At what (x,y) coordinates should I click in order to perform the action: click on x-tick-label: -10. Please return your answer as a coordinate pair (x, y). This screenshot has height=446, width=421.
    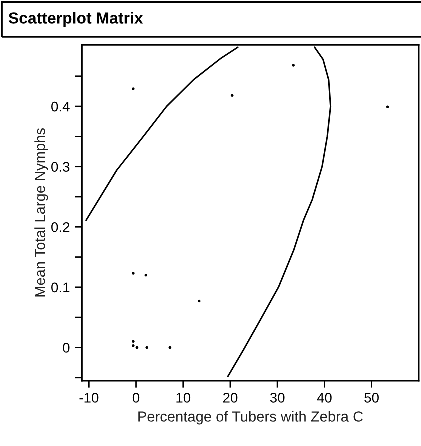
    Looking at the image, I should click on (89, 398).